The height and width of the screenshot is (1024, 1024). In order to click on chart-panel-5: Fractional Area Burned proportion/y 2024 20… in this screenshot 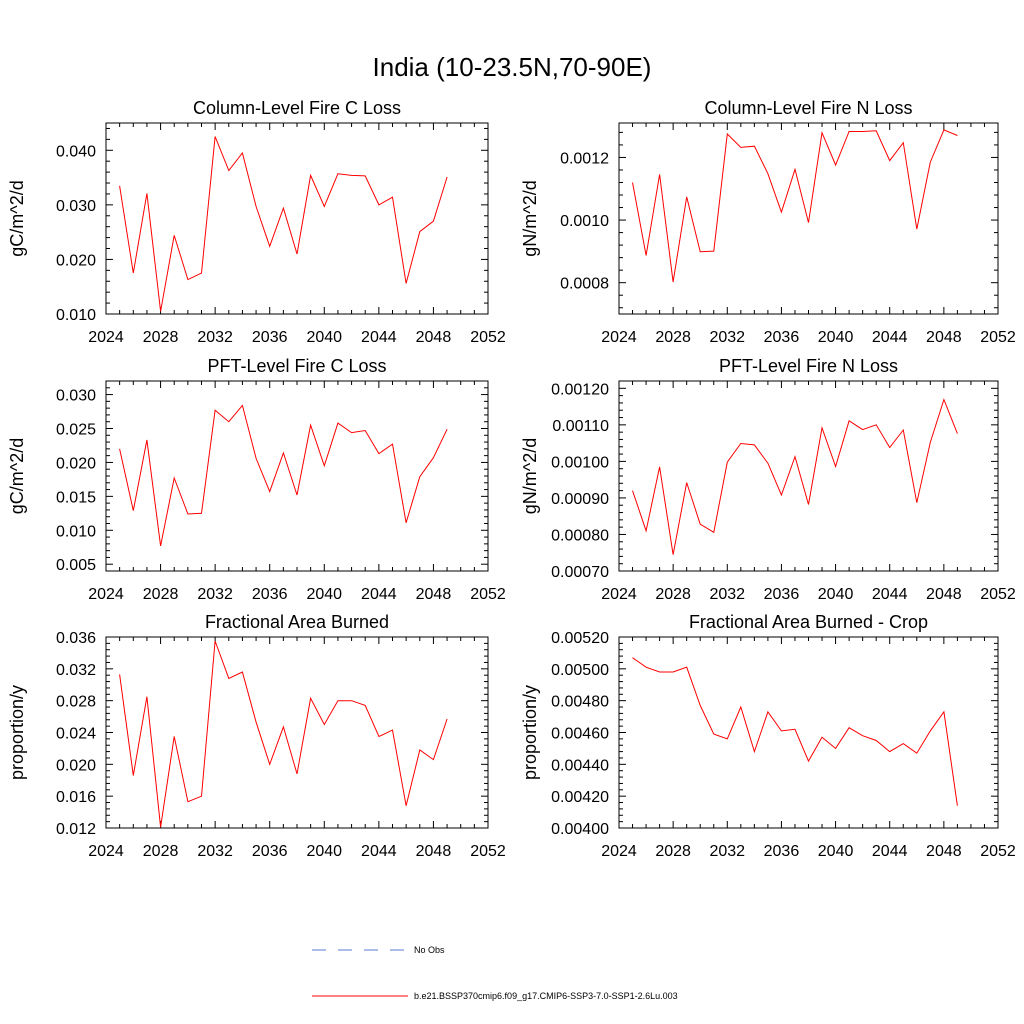, I will do `click(256, 736)`.